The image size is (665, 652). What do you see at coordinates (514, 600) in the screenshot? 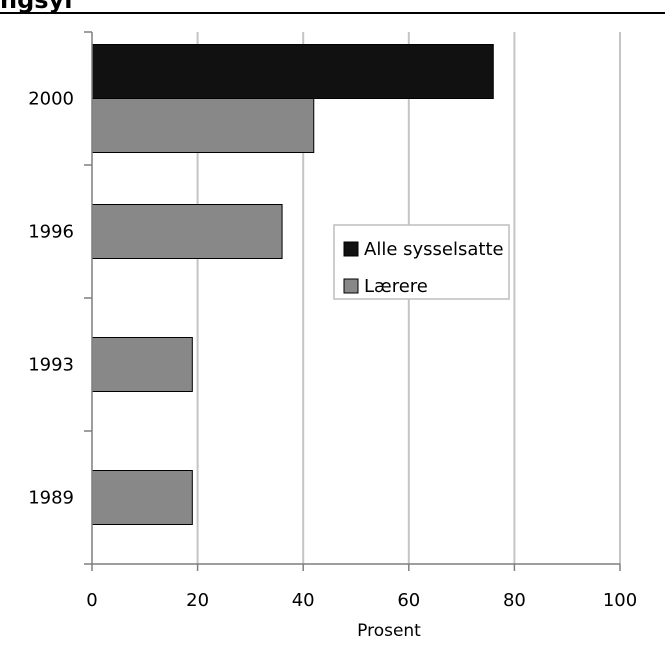
I see `x-tick-label-80: 80` at bounding box center [514, 600].